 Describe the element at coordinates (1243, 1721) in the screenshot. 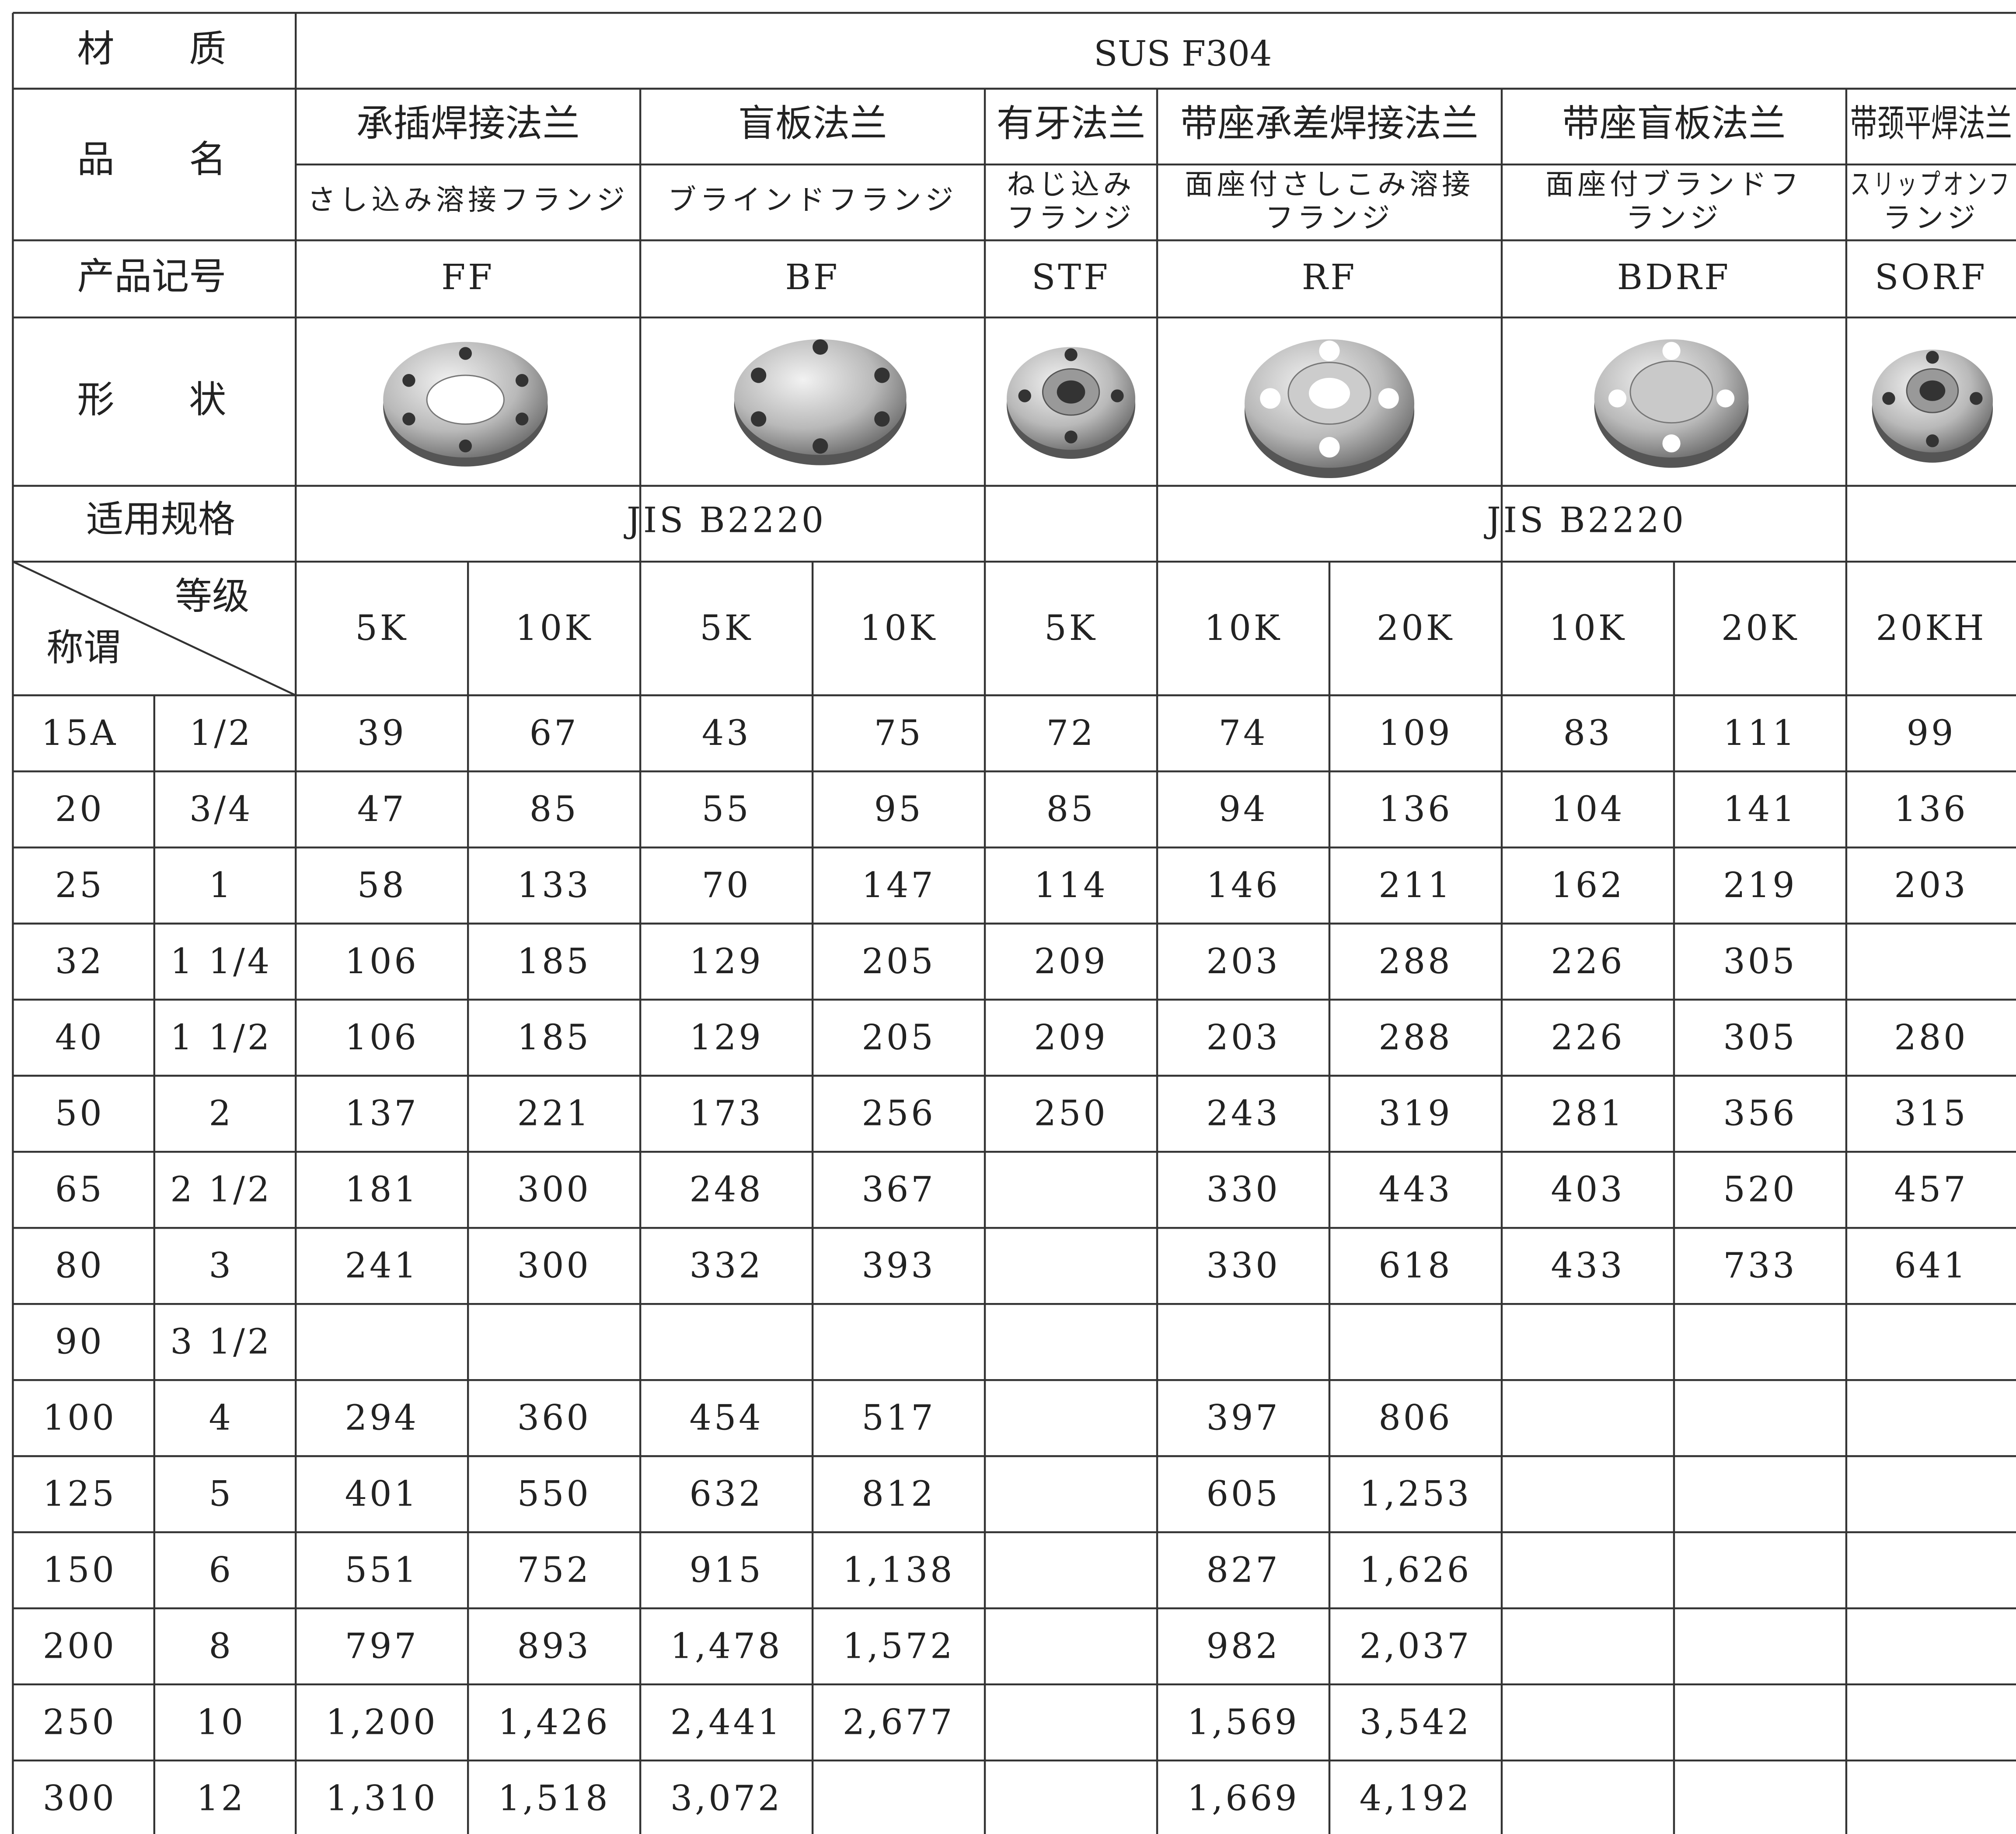

I see `weight: 1,569` at that location.